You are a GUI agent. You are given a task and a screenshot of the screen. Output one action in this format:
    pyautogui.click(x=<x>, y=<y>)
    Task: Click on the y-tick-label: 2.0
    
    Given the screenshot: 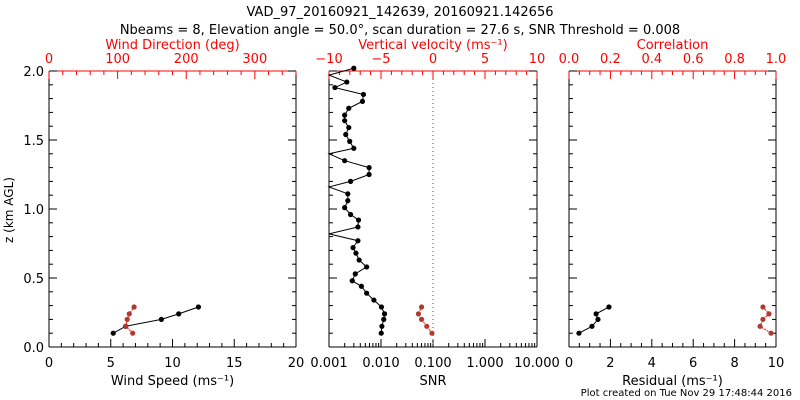 What is the action you would take?
    pyautogui.click(x=33, y=72)
    